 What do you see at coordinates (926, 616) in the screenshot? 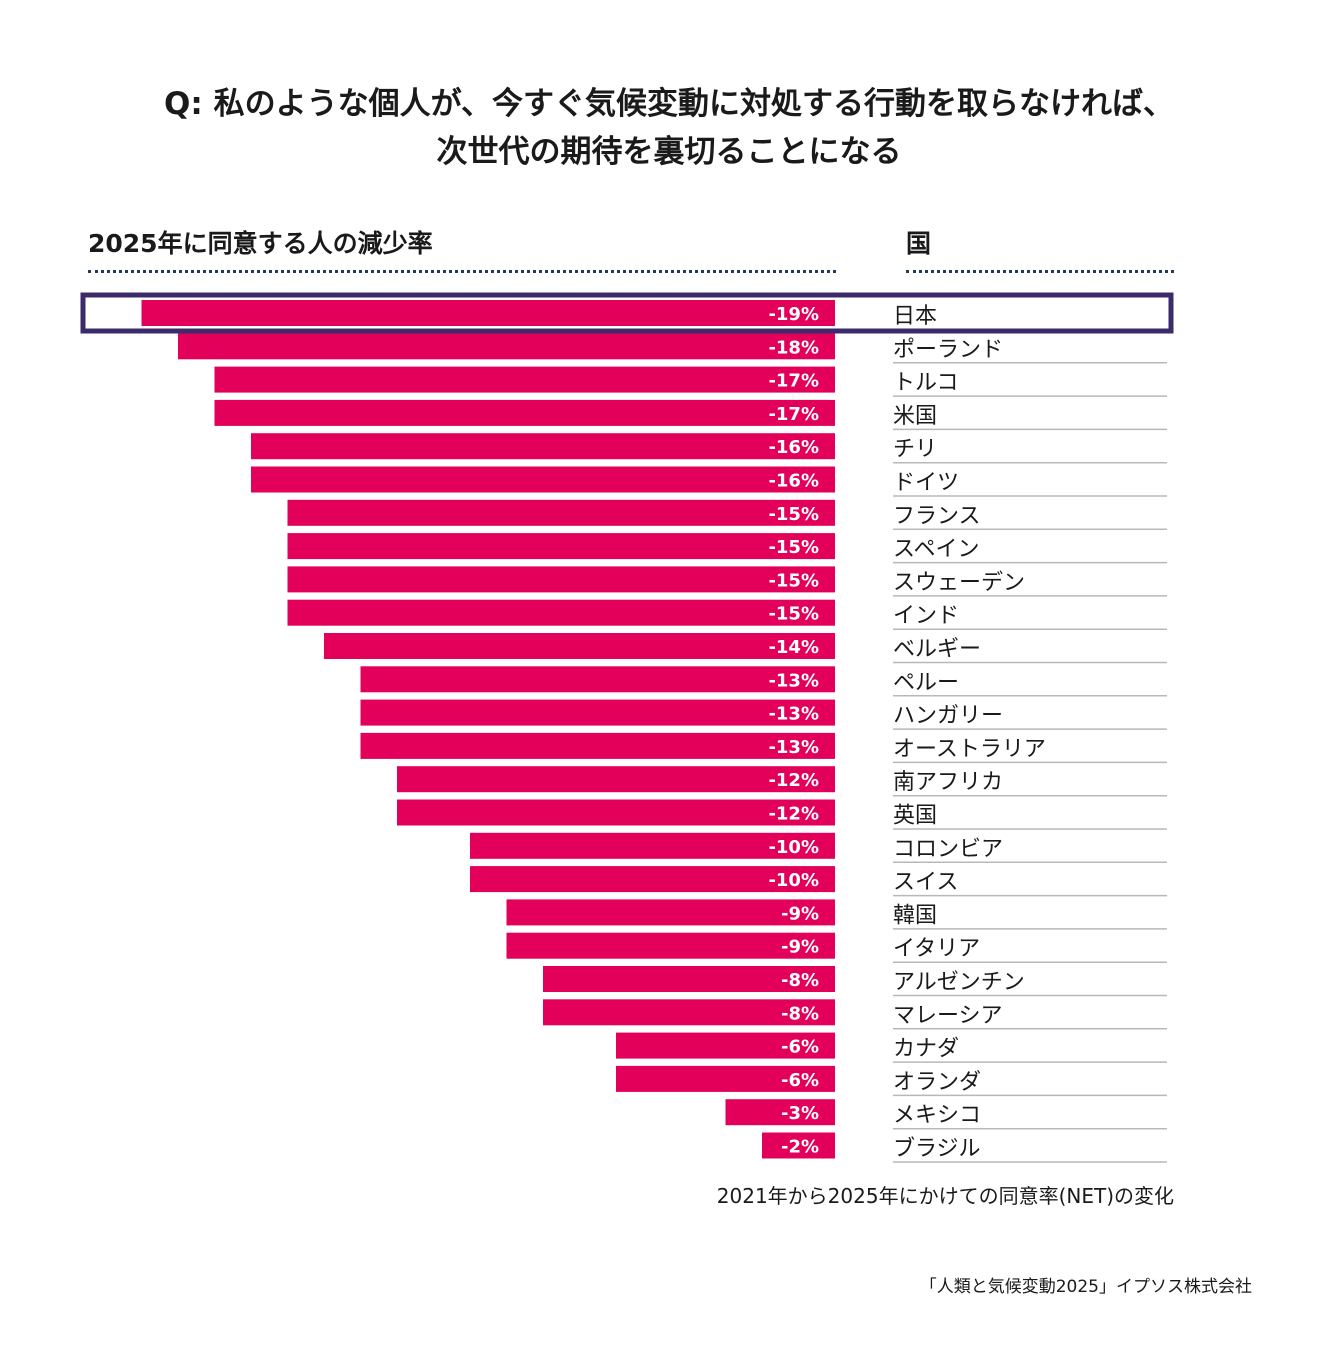
I see `country-label: インド` at bounding box center [926, 616].